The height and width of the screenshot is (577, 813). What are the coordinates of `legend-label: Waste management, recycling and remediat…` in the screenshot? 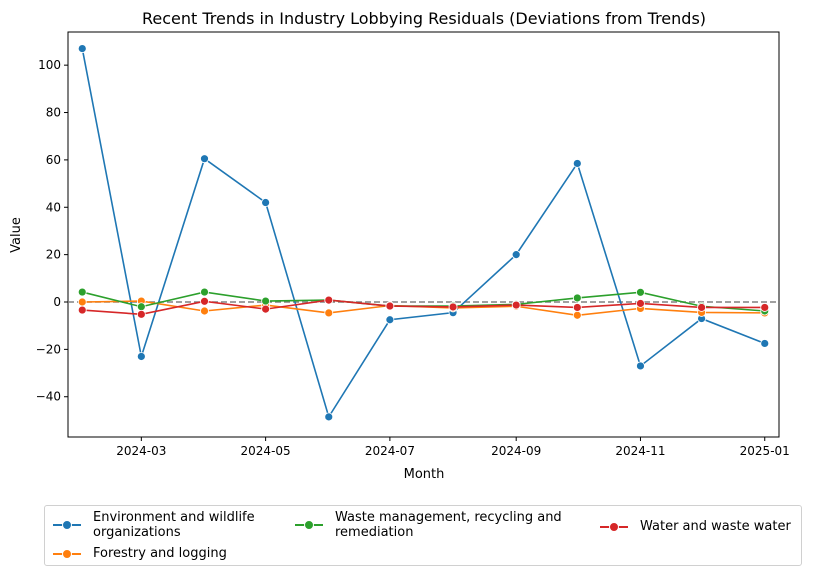 It's located at (448, 525).